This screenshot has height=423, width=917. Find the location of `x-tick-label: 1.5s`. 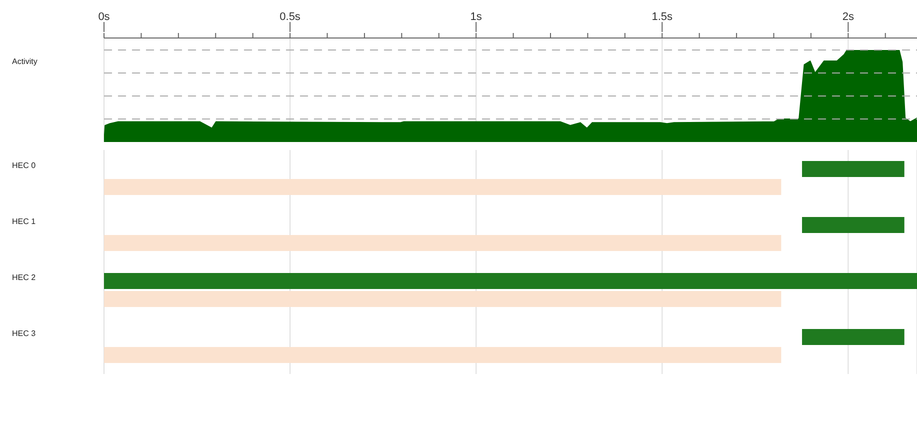

x-tick-label: 1.5s is located at coordinates (663, 17).